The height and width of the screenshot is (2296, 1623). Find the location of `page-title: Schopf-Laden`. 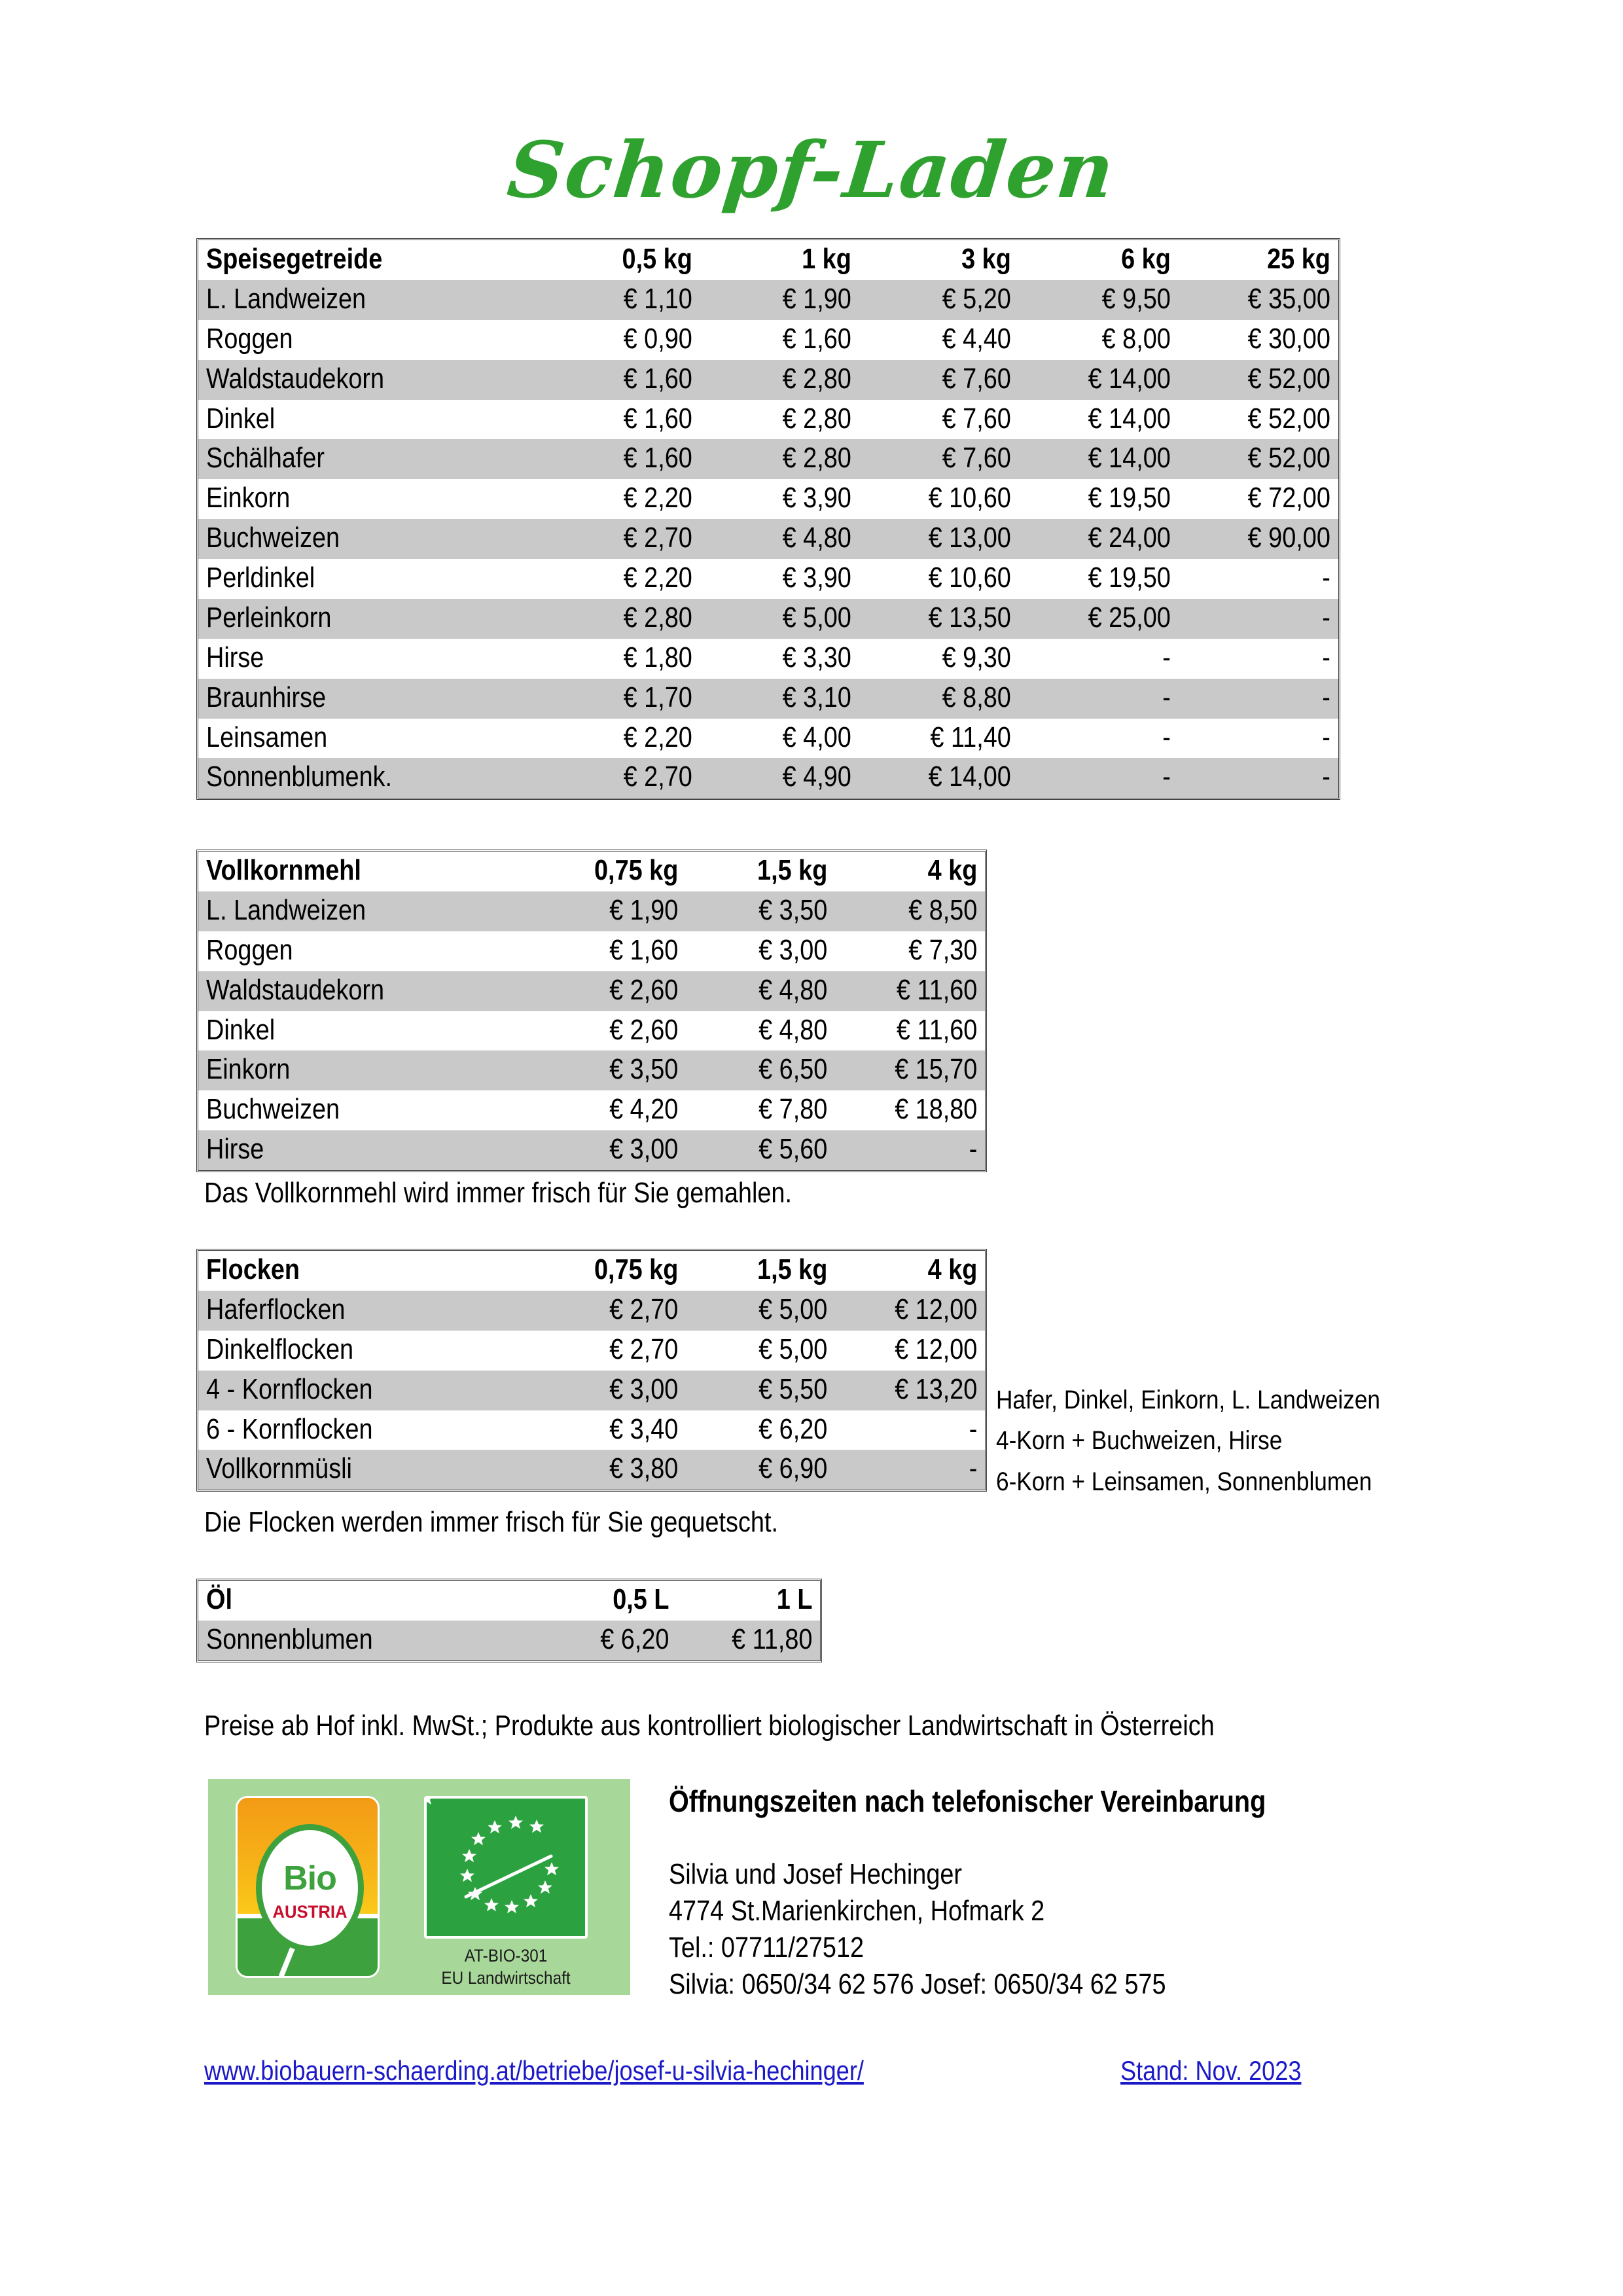

page-title: Schopf-Laden is located at coordinates (811, 169).